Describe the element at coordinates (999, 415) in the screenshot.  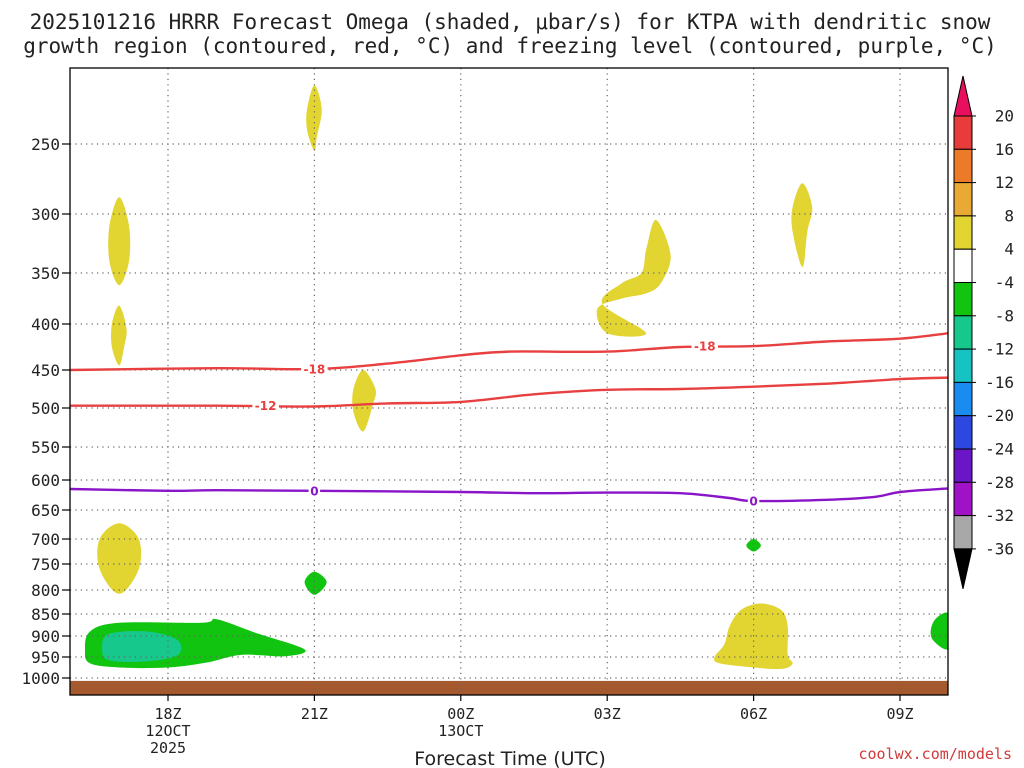
I see `colorbar-label--20: -20` at that location.